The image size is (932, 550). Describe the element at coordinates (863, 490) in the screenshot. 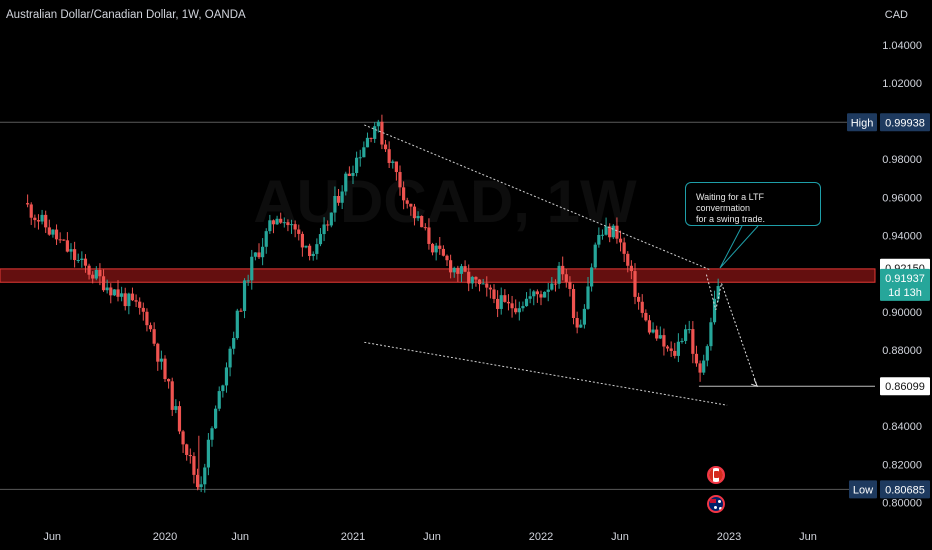

I see `low-tag-label: Low` at that location.